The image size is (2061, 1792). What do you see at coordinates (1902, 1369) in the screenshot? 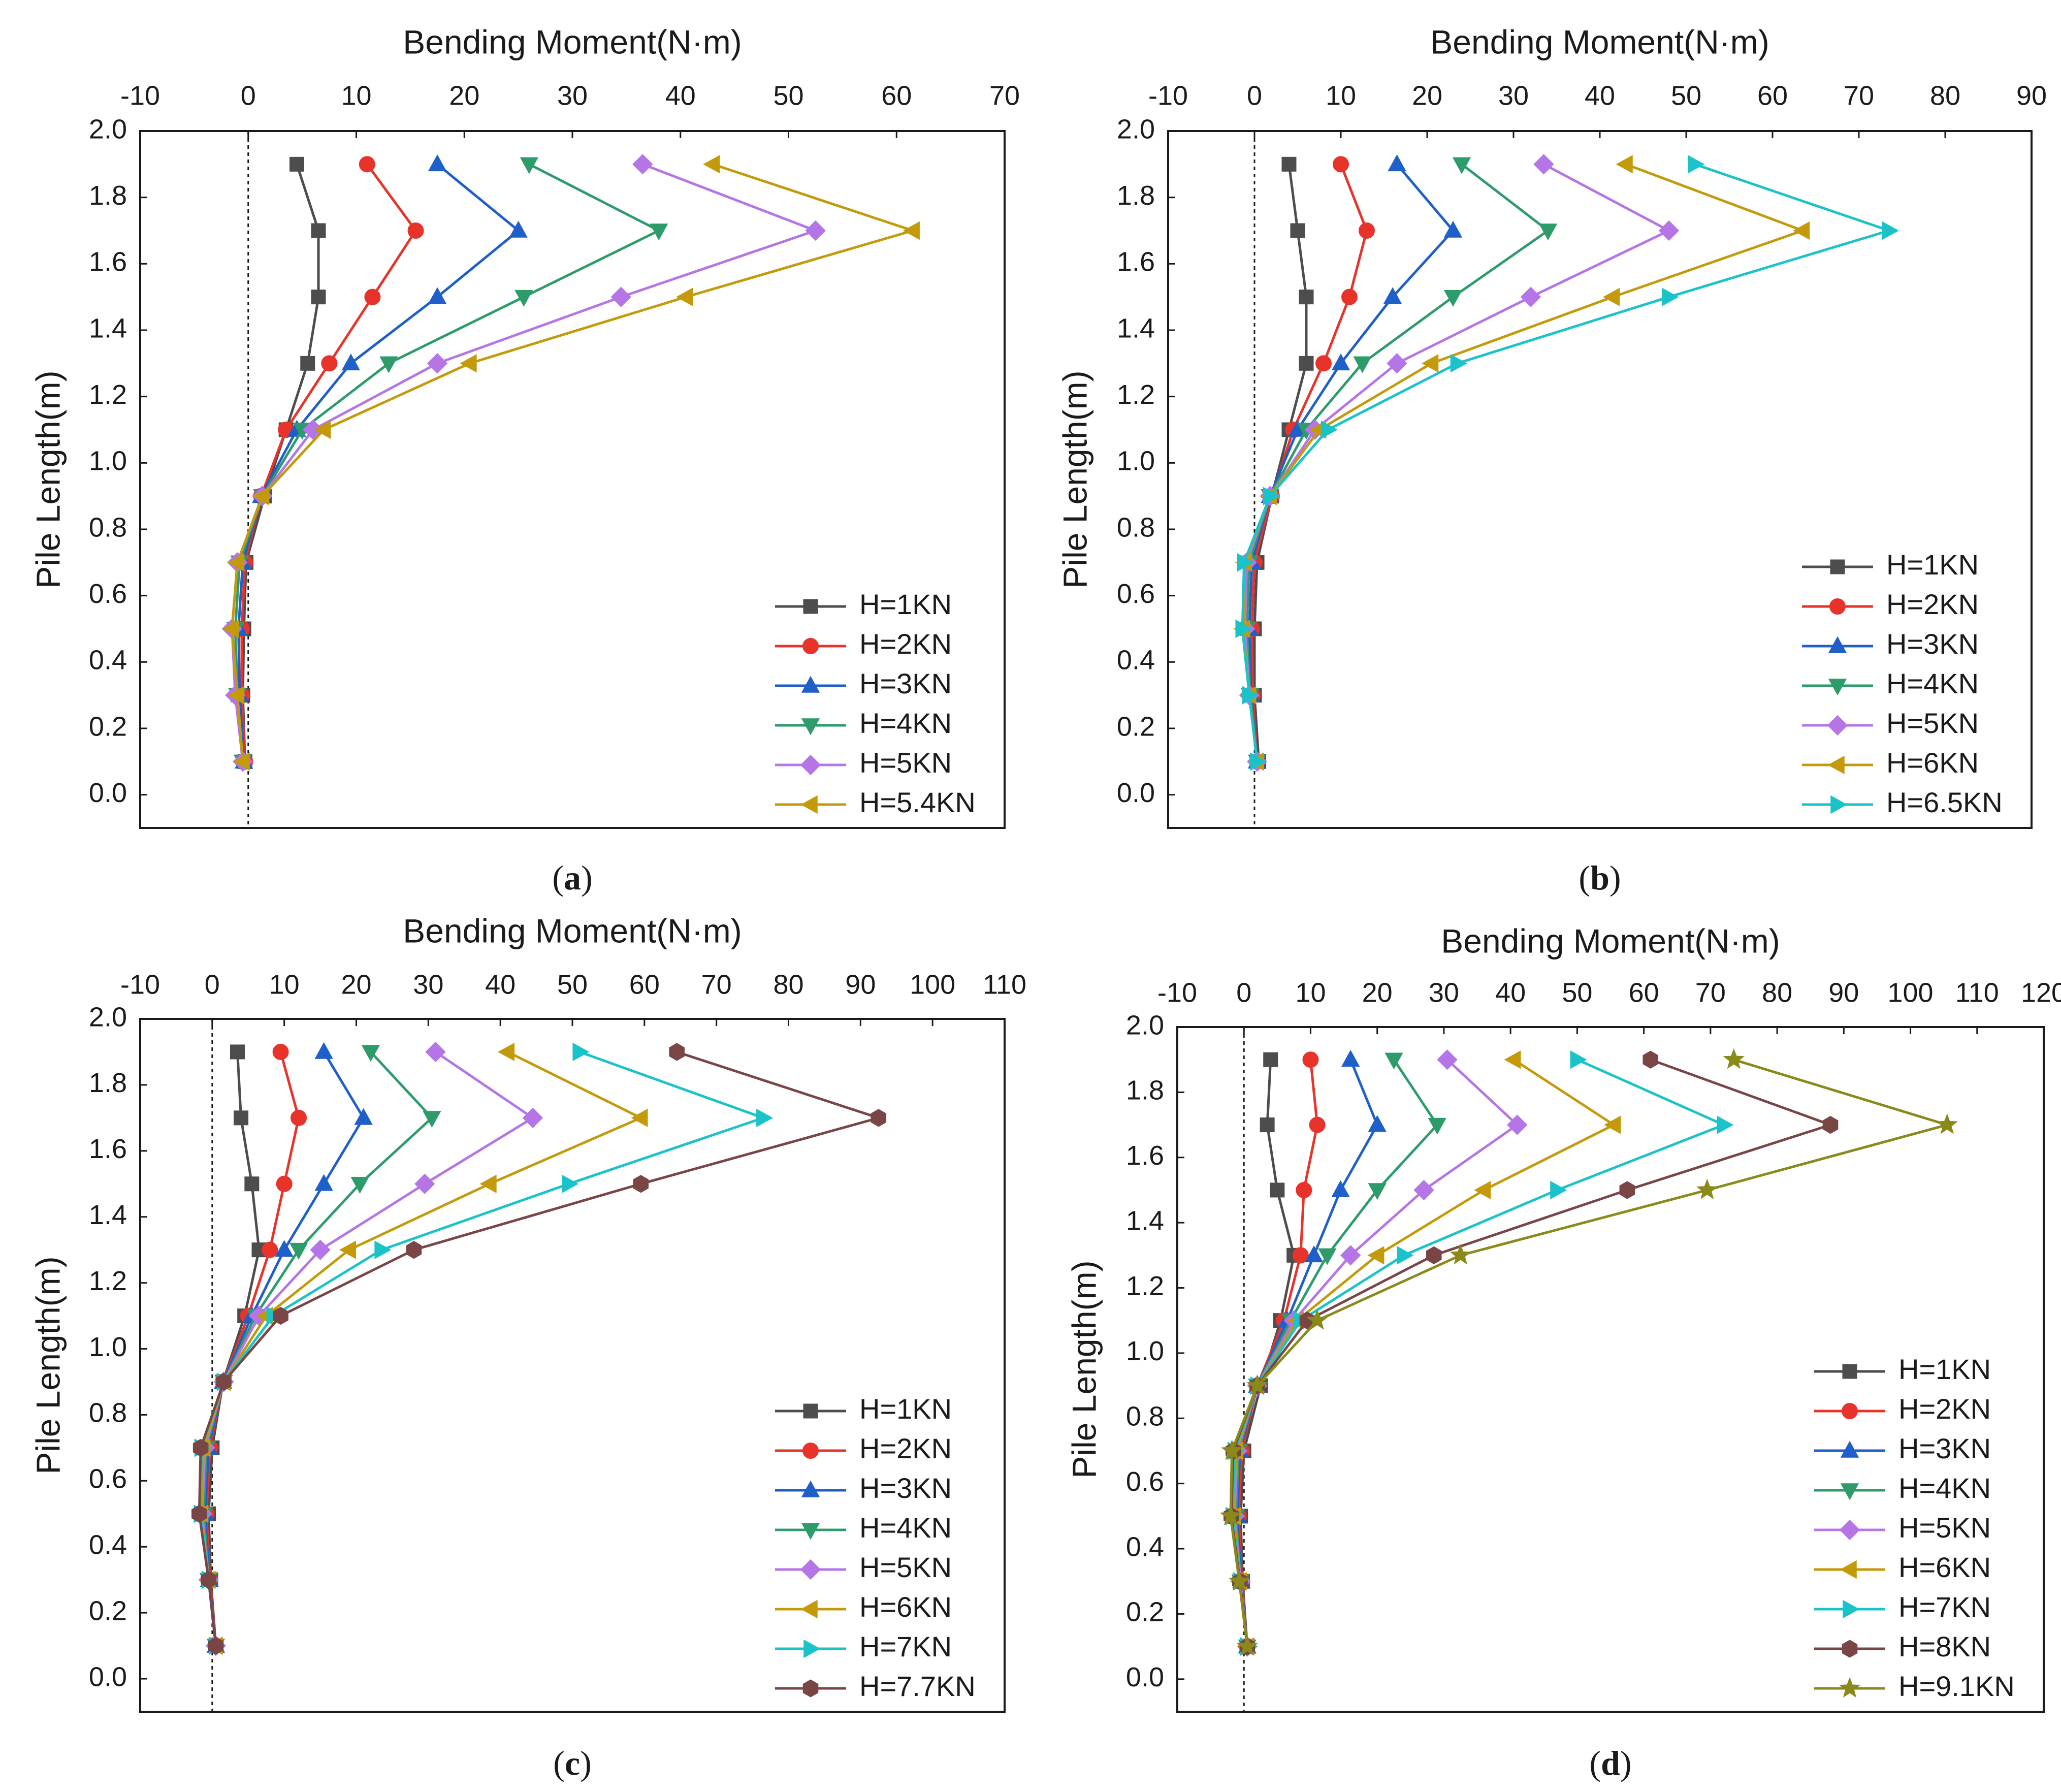
I see `legend-item: H=1KN` at bounding box center [1902, 1369].